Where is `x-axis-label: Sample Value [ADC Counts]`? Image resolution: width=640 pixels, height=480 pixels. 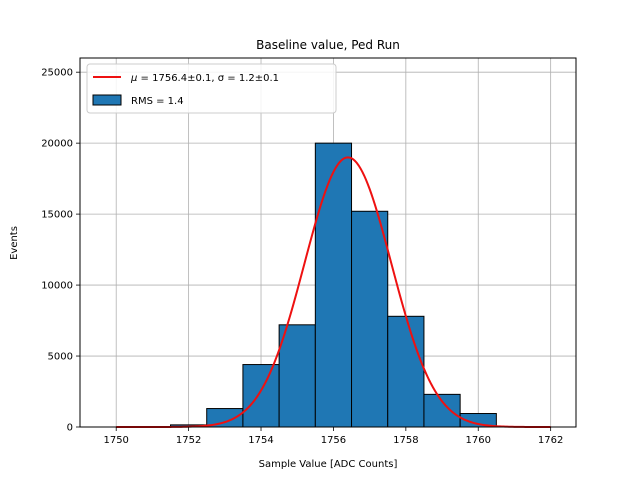
x-axis-label: Sample Value [ADC Counts] is located at coordinates (328, 464).